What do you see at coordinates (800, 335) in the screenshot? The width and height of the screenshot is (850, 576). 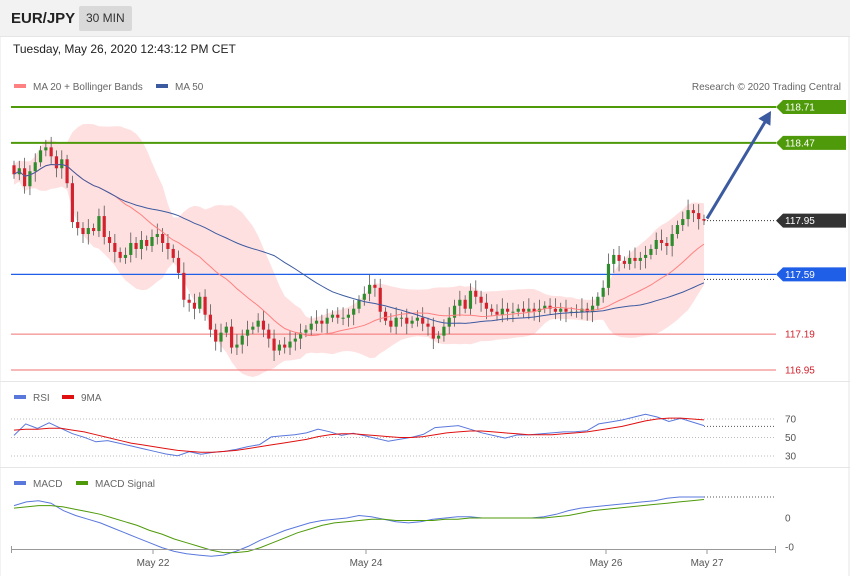 I see `support-label: 117.19` at bounding box center [800, 335].